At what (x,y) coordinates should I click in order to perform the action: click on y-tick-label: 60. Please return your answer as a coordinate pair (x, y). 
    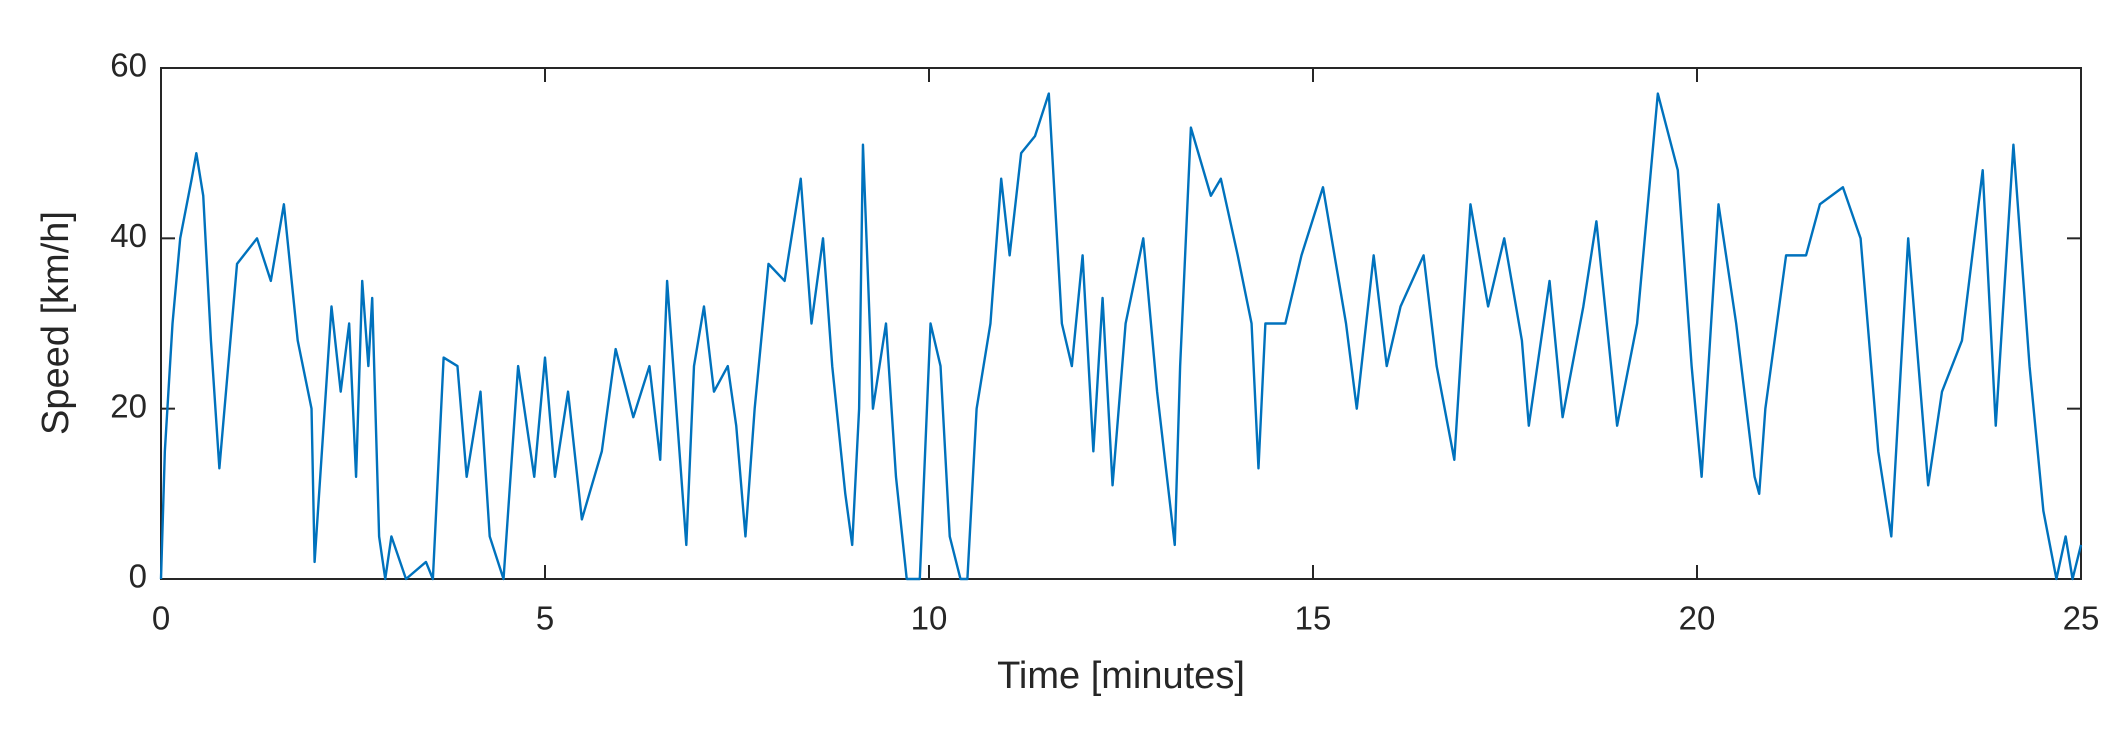
    Looking at the image, I should click on (128, 65).